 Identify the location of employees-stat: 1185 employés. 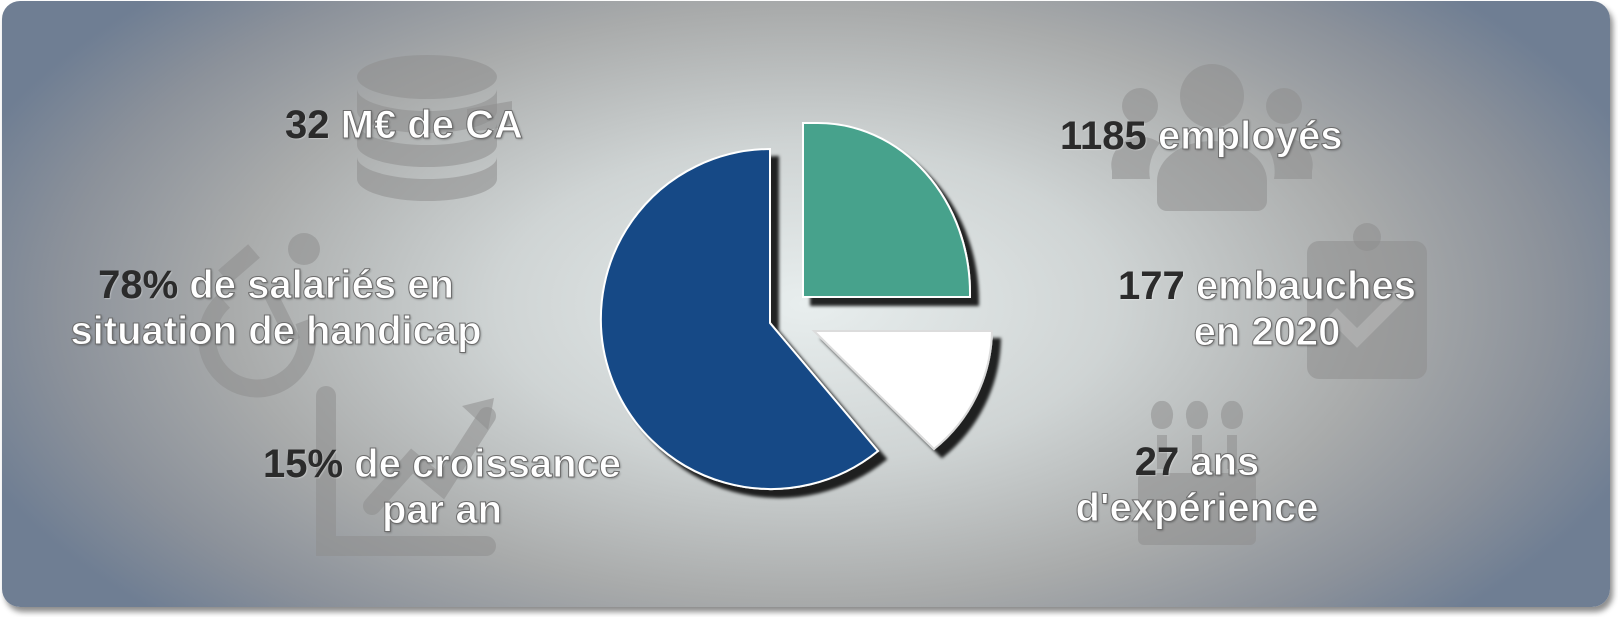
(1201, 136).